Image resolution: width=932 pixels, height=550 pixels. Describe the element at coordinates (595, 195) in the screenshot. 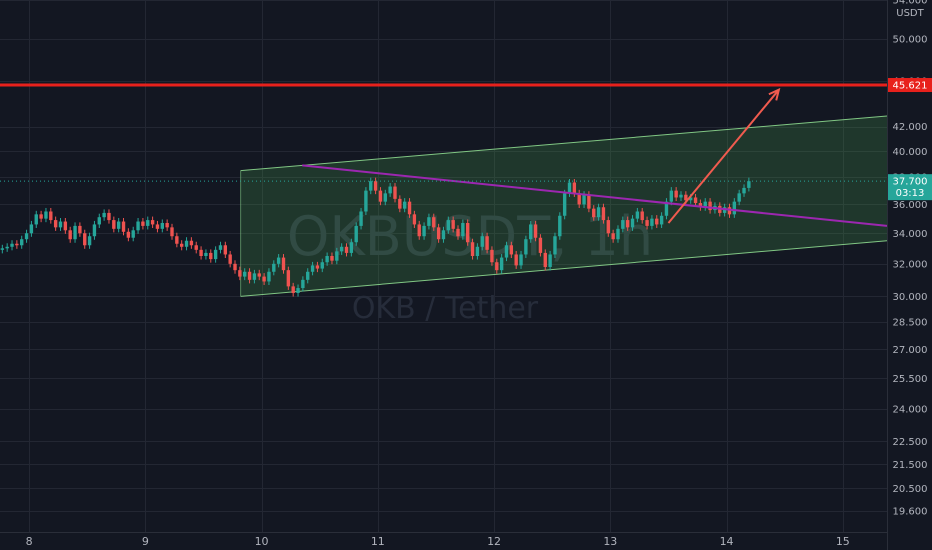

I see `descending-trendline` at that location.